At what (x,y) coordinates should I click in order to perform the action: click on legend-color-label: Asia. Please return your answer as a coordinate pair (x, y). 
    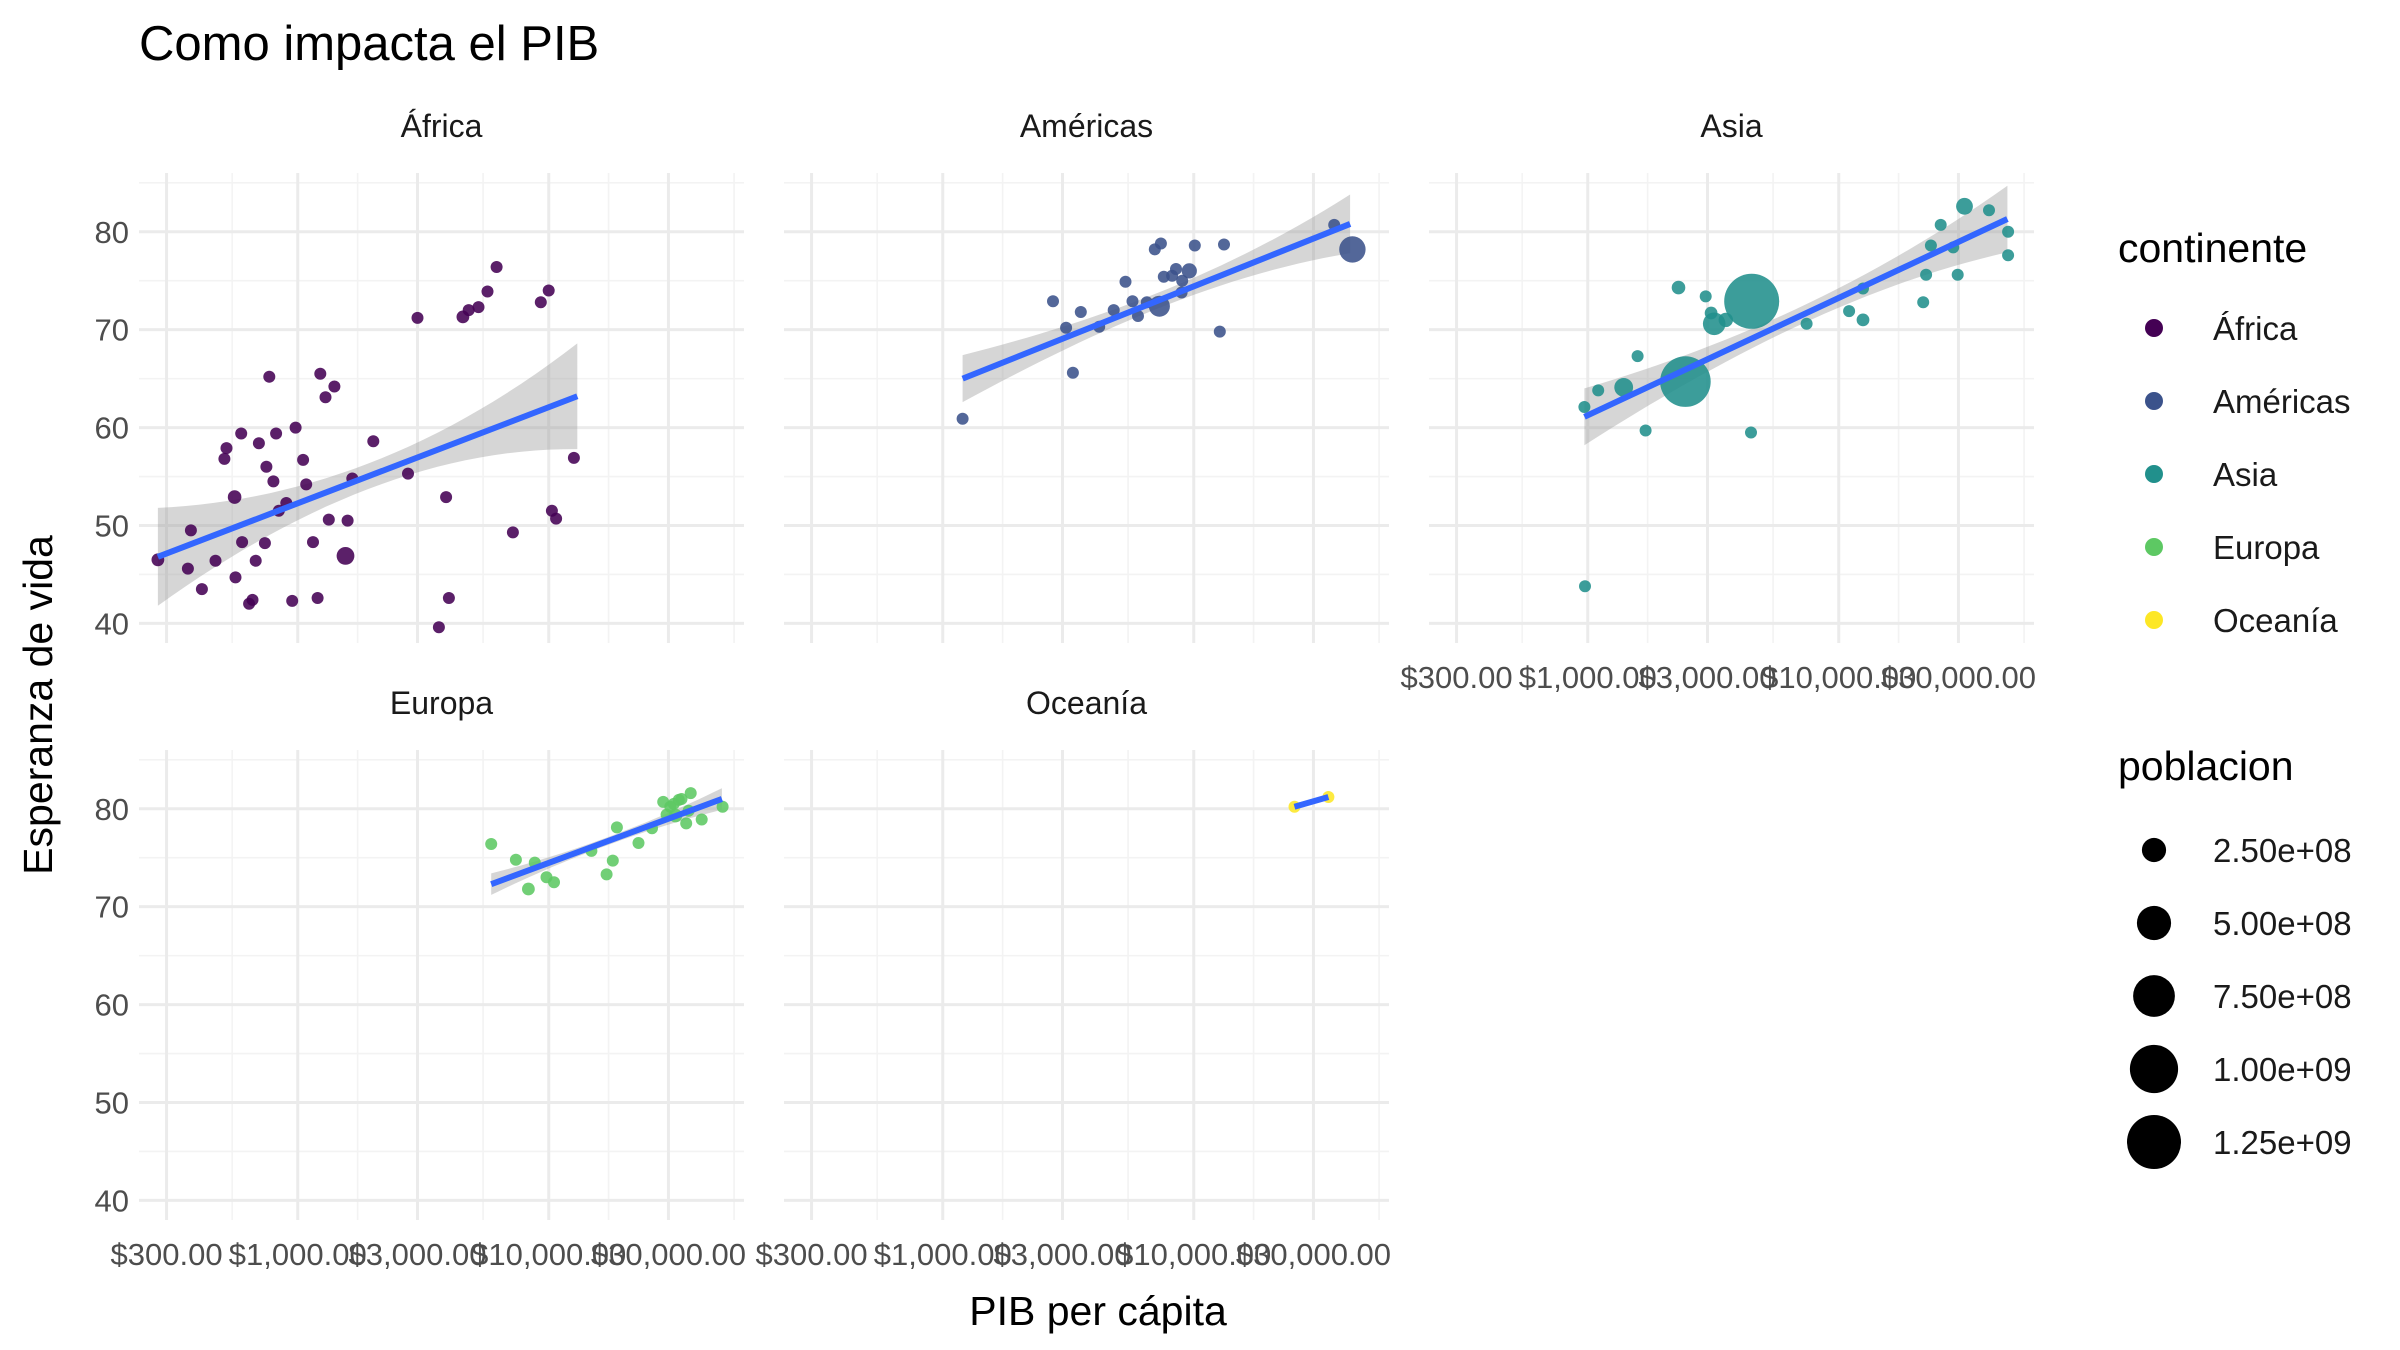
    Looking at the image, I should click on (2245, 474).